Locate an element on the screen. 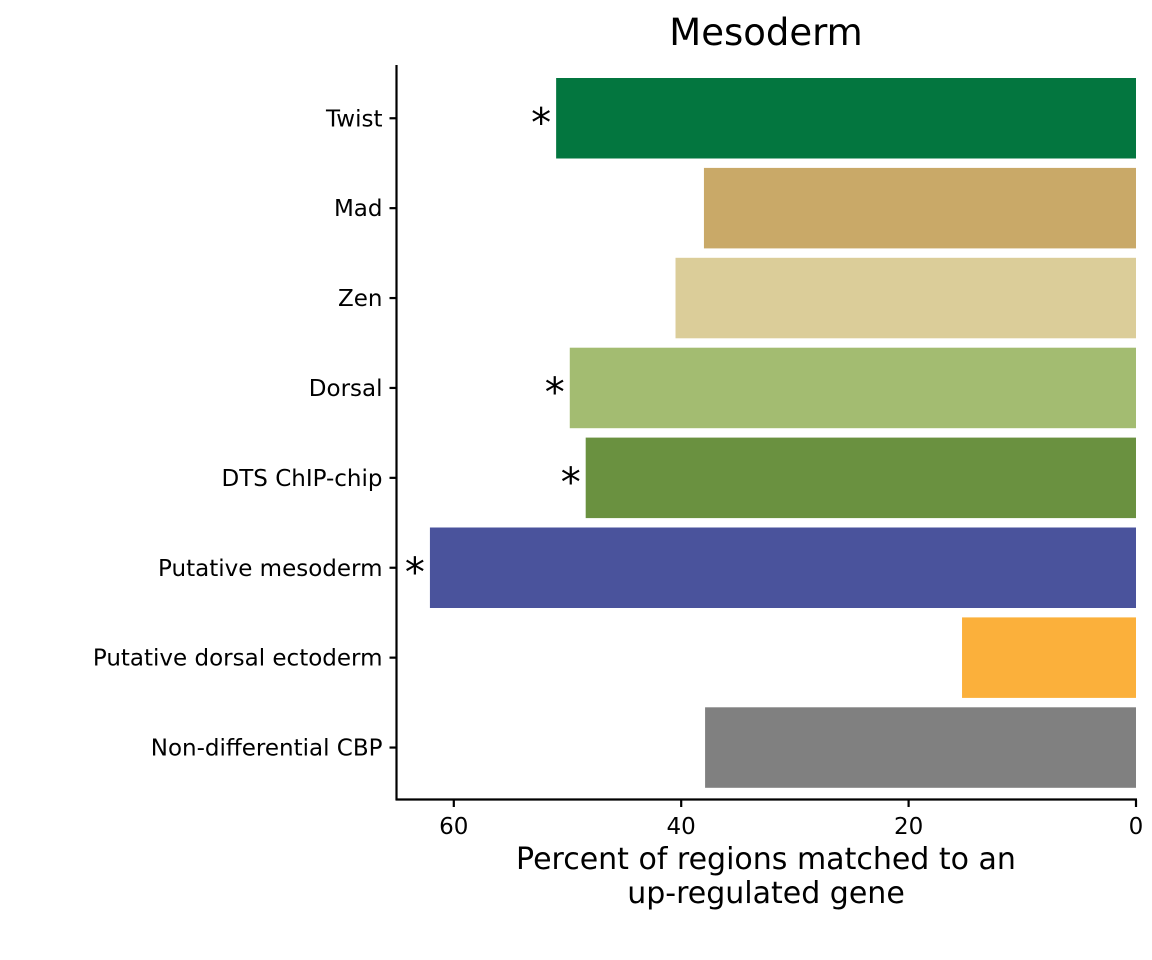  x-axis-label-line-1: Percent of regions matched to an is located at coordinates (766, 859).